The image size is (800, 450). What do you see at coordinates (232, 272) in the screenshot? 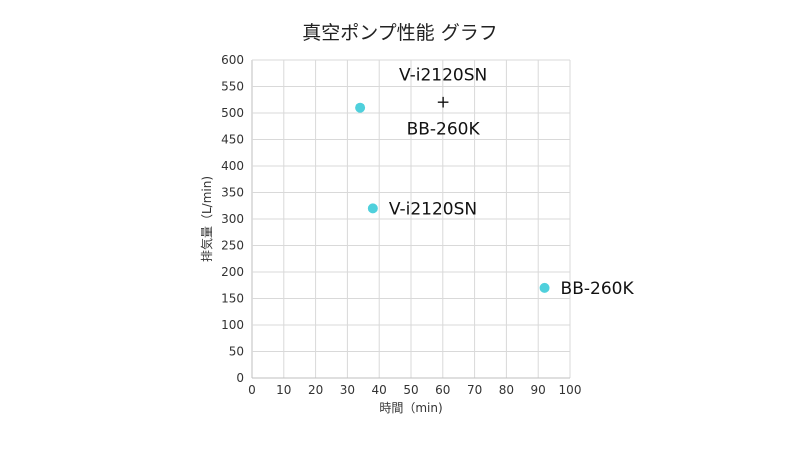
I see `y-tick-label: 200` at bounding box center [232, 272].